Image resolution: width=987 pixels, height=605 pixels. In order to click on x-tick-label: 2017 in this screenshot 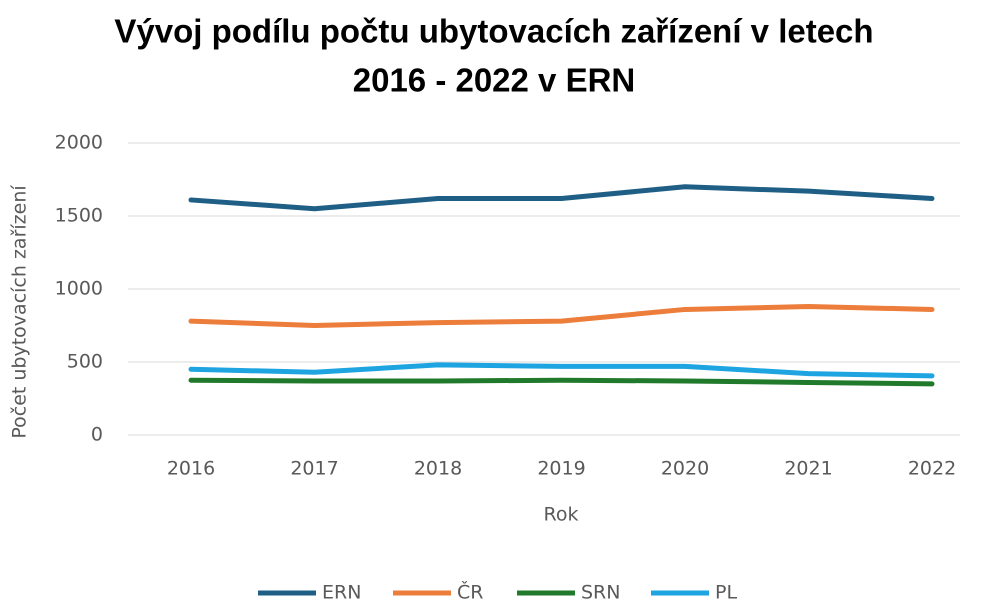, I will do `click(314, 469)`.